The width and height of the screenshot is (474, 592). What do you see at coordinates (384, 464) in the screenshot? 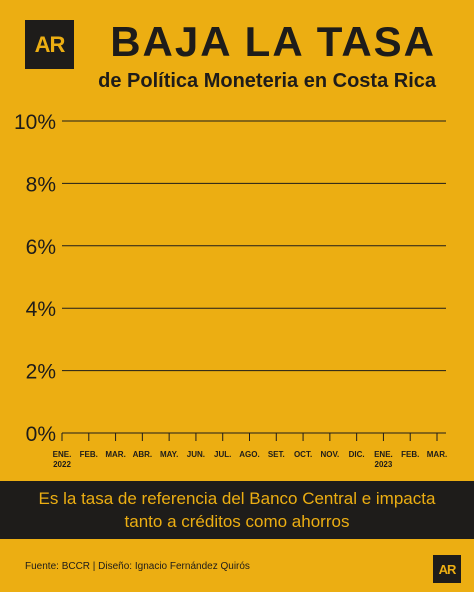
I see `x-tick-label: 2023` at bounding box center [384, 464].